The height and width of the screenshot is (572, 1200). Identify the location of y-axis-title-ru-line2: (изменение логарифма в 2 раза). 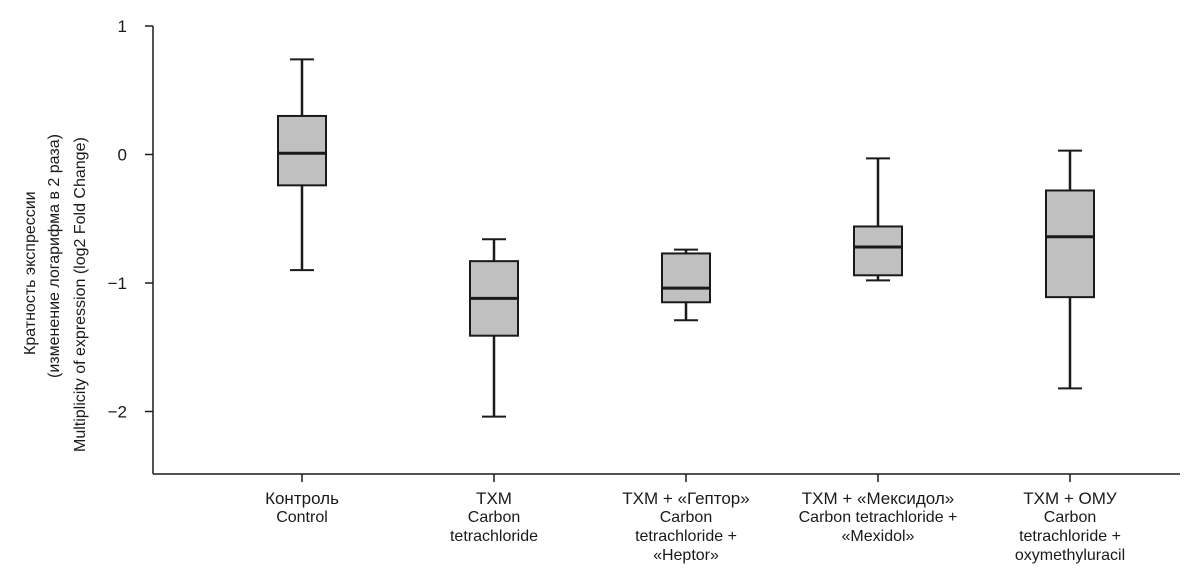
(54, 256).